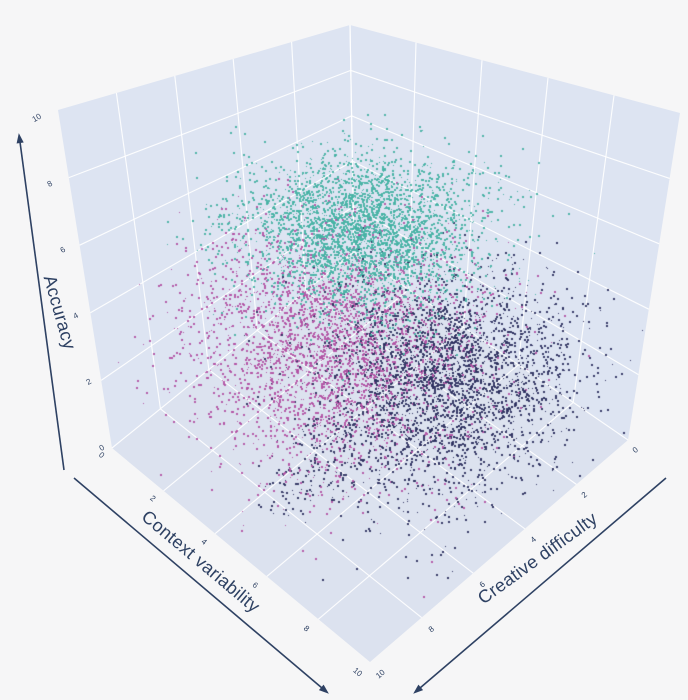  What do you see at coordinates (37, 117) in the screenshot?
I see `accuracy-tick-label: 10` at bounding box center [37, 117].